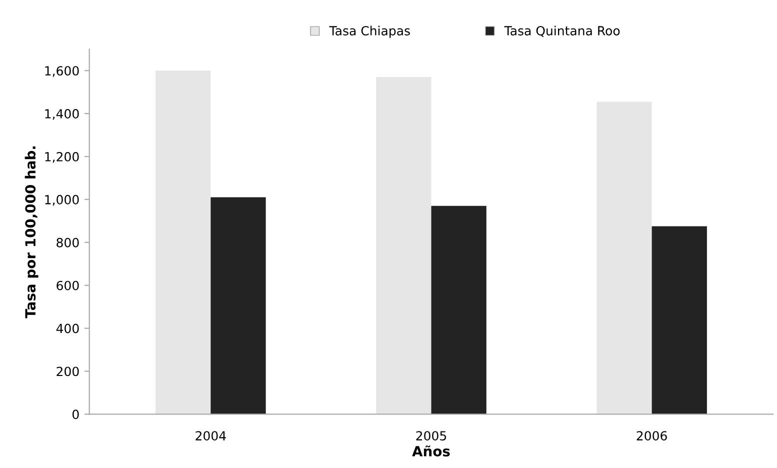 This screenshot has height=468, width=777. I want to click on y-tick-label: 1,200, so click(62, 157).